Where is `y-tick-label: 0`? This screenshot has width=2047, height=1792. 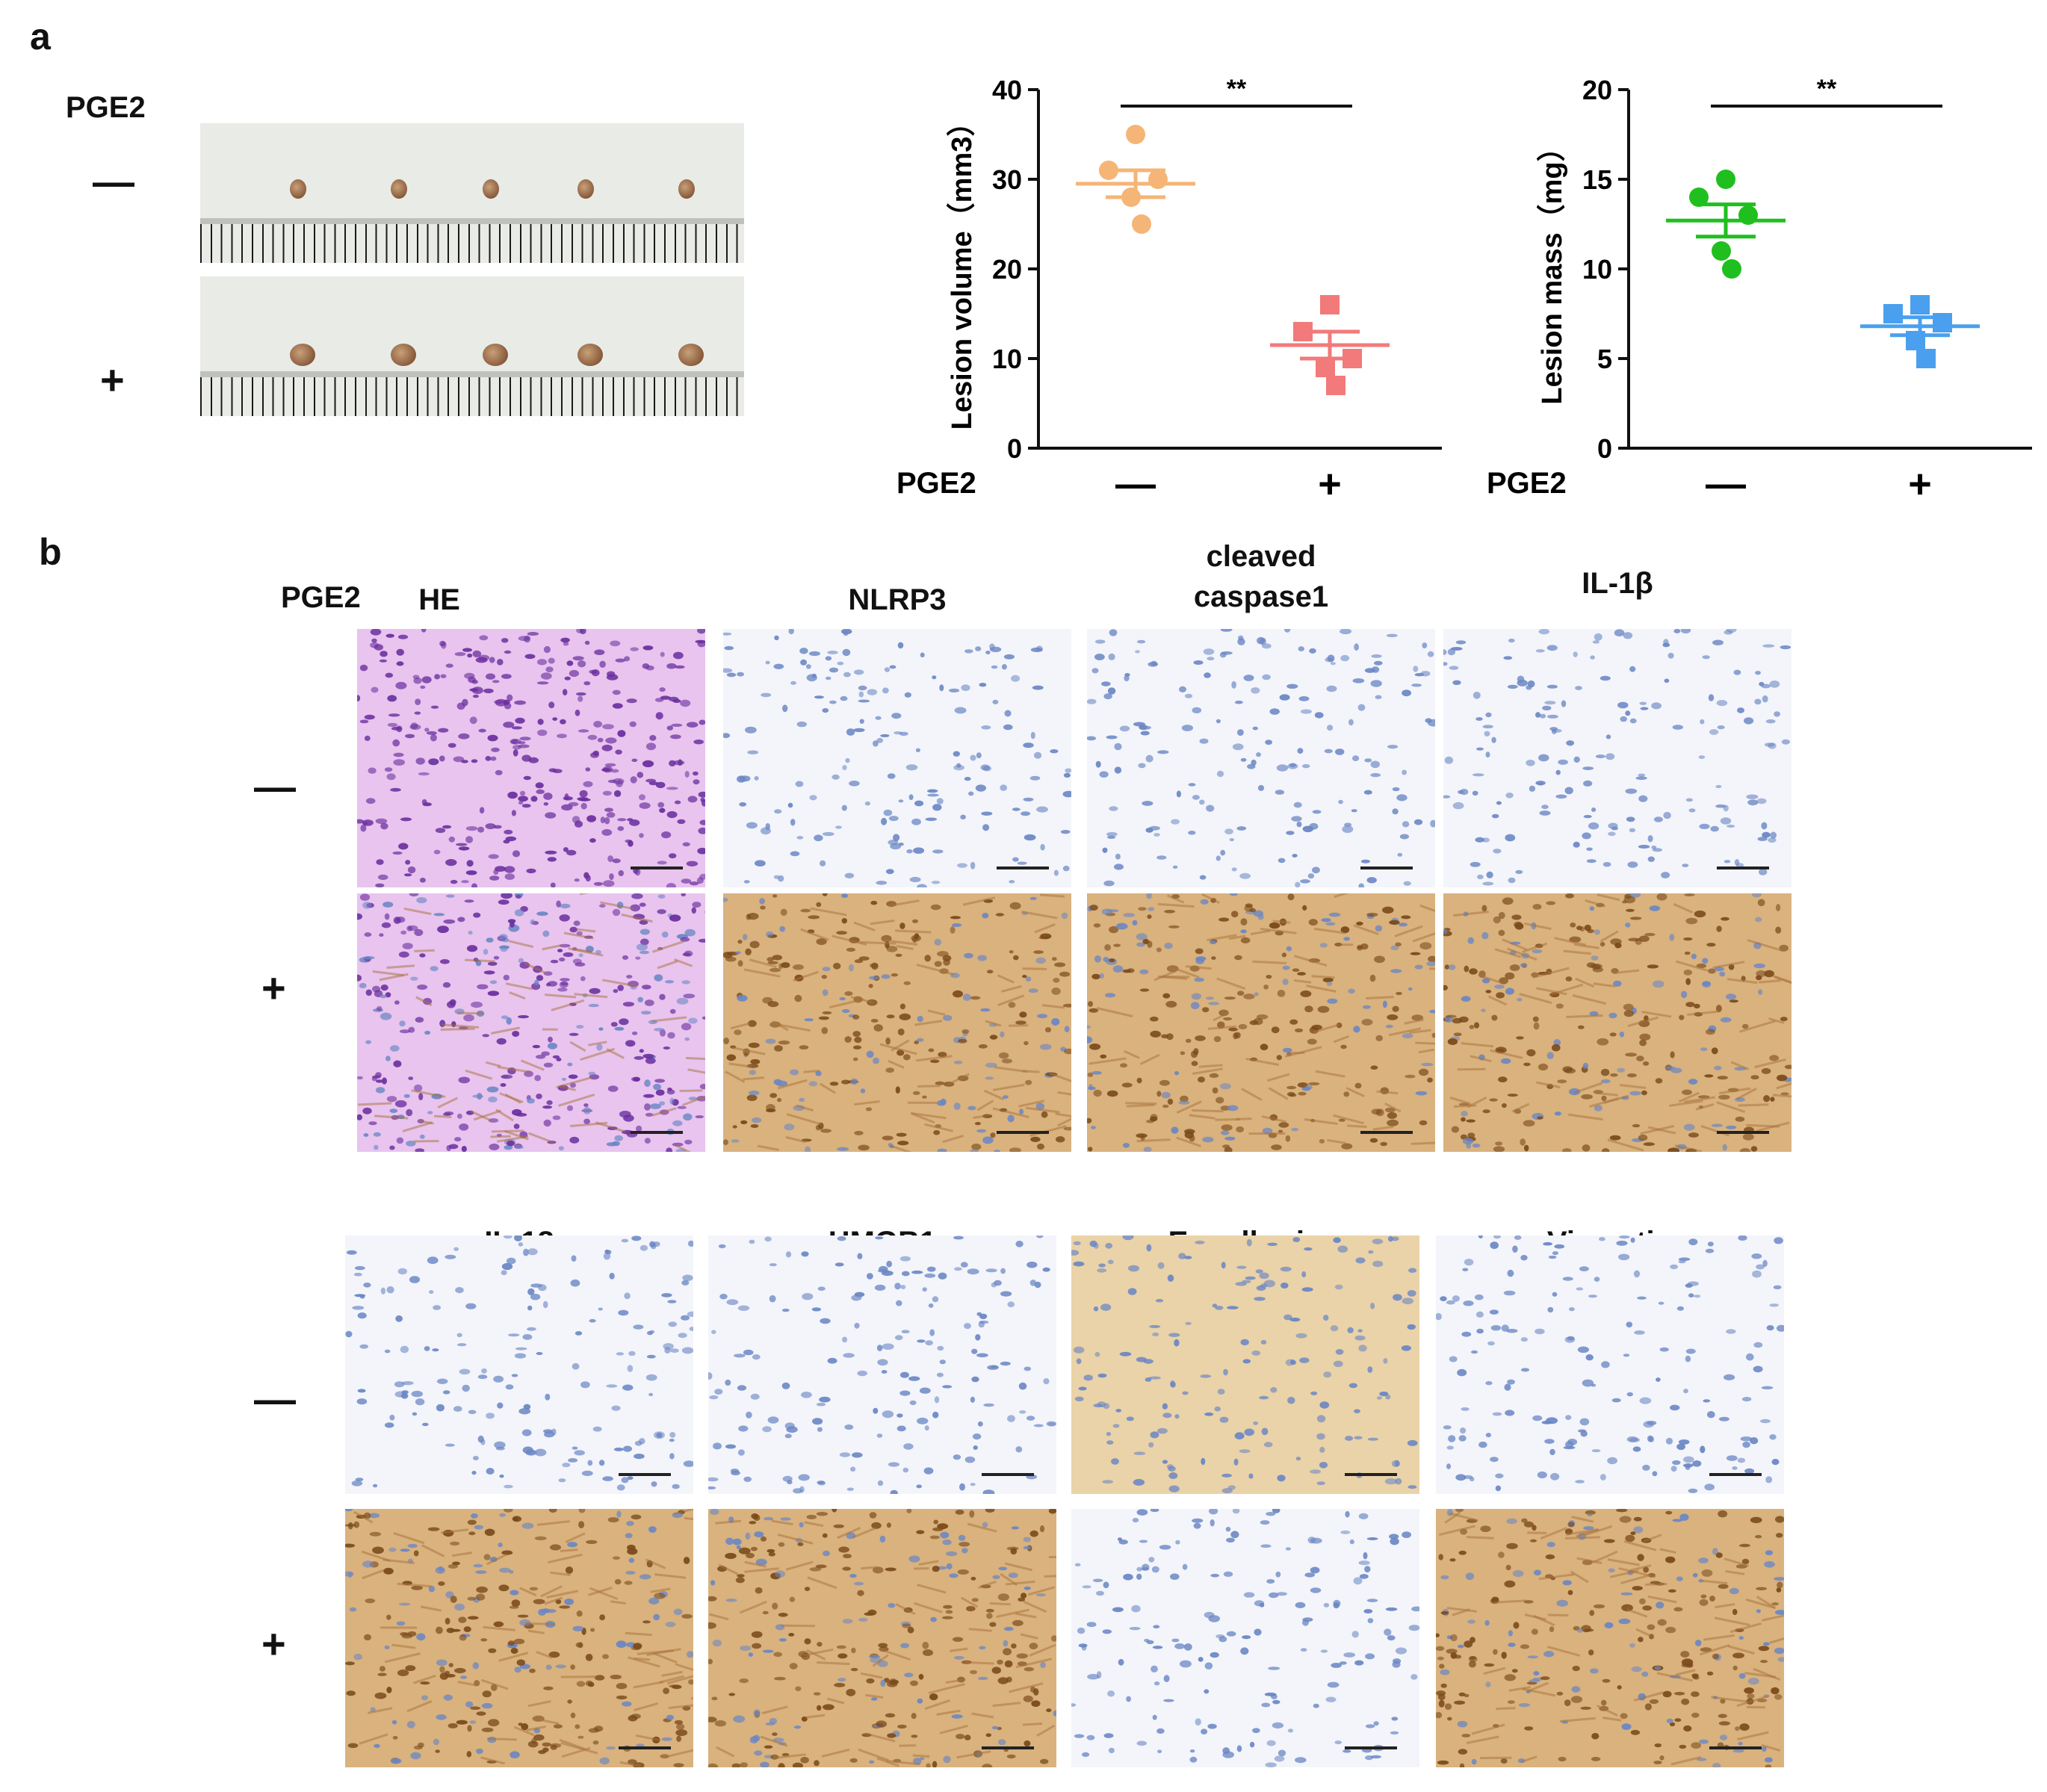 y-tick-label: 0 is located at coordinates (1014, 448).